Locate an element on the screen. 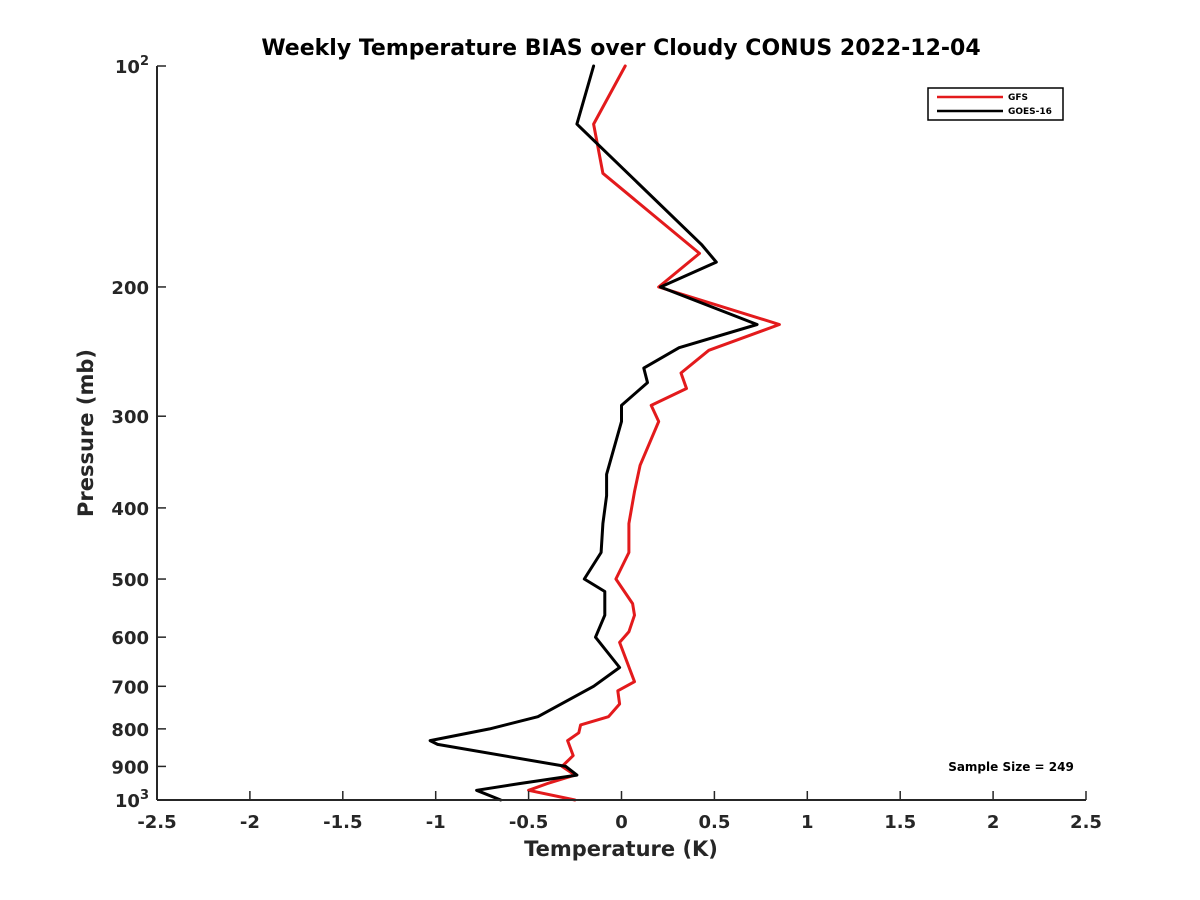 The height and width of the screenshot is (900, 1200). x-tick-label: -2 is located at coordinates (250, 822).